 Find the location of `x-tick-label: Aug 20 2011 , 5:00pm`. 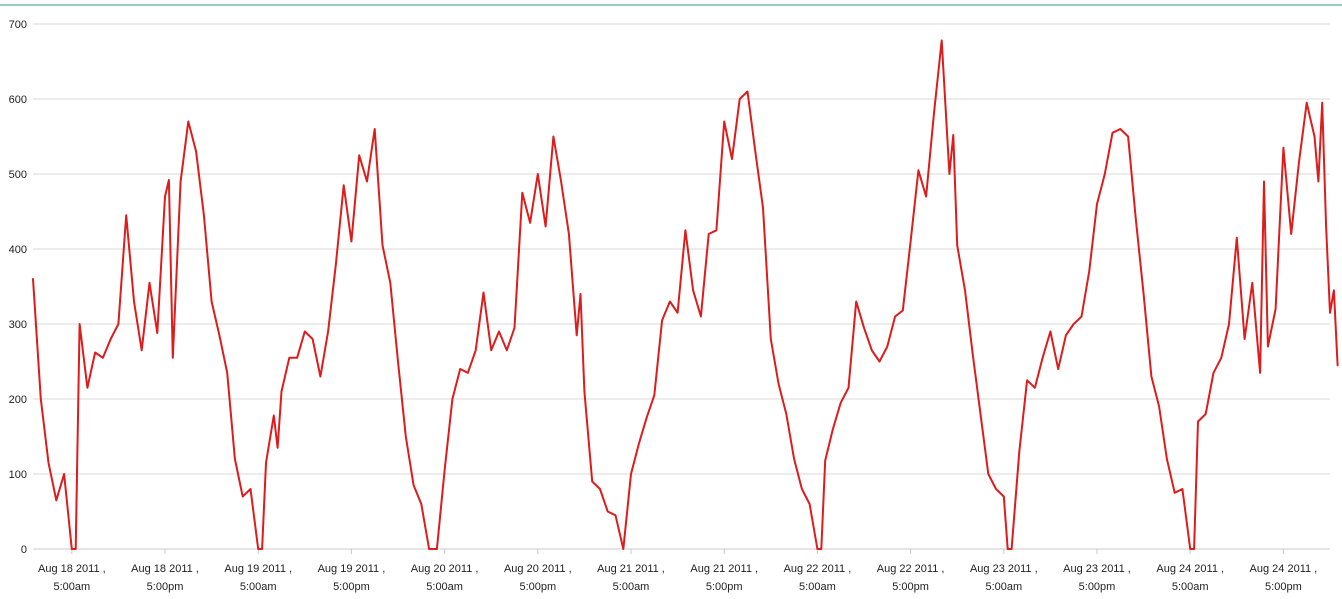

x-tick-label: Aug 20 2011 , 5:00pm is located at coordinates (538, 578).